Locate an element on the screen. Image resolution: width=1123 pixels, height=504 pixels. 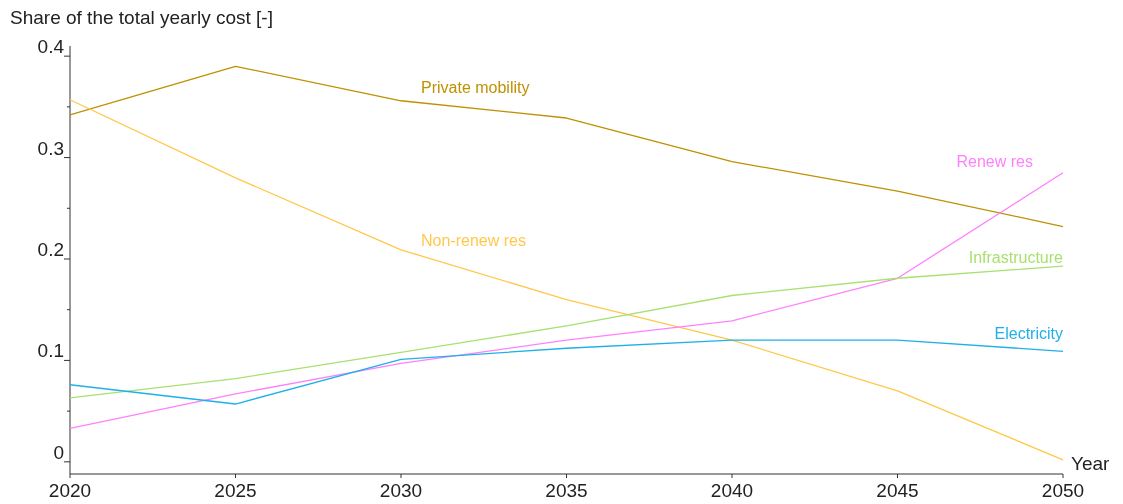
y-tick-label: 0 is located at coordinates (58, 452).